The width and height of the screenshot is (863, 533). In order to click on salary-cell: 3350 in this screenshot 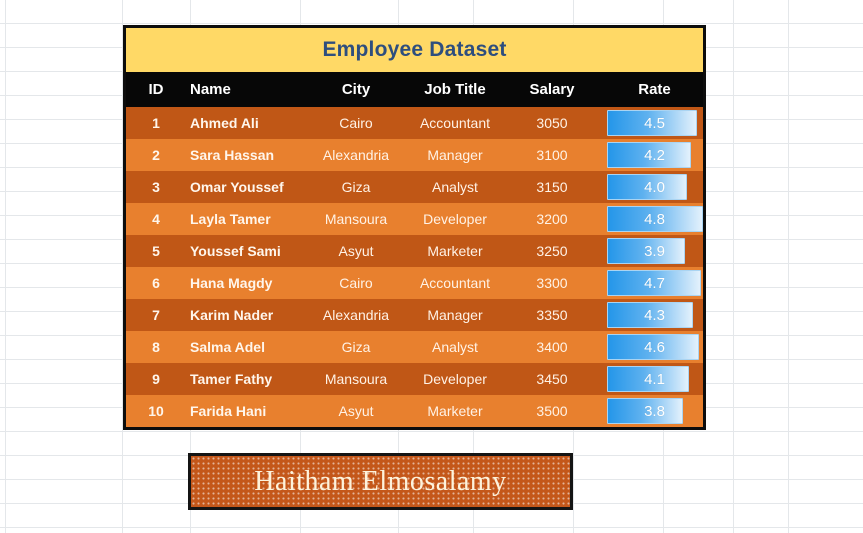, I will do `click(552, 315)`.